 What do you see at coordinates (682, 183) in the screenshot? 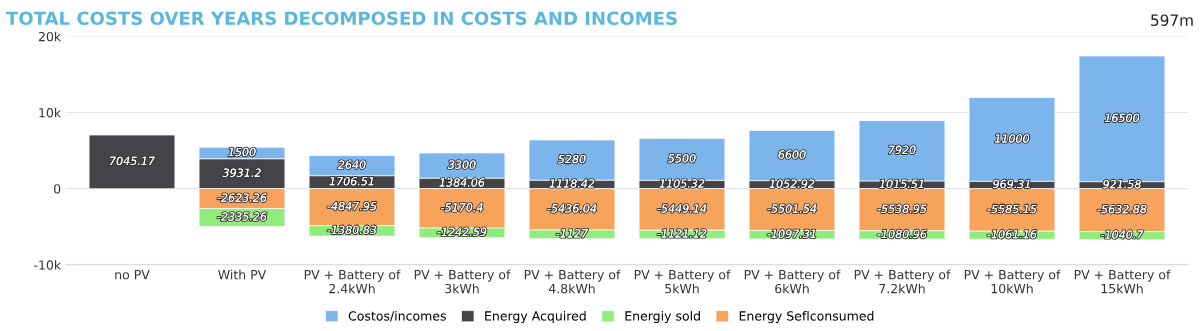
I see `data-label: 1105.32` at bounding box center [682, 183].